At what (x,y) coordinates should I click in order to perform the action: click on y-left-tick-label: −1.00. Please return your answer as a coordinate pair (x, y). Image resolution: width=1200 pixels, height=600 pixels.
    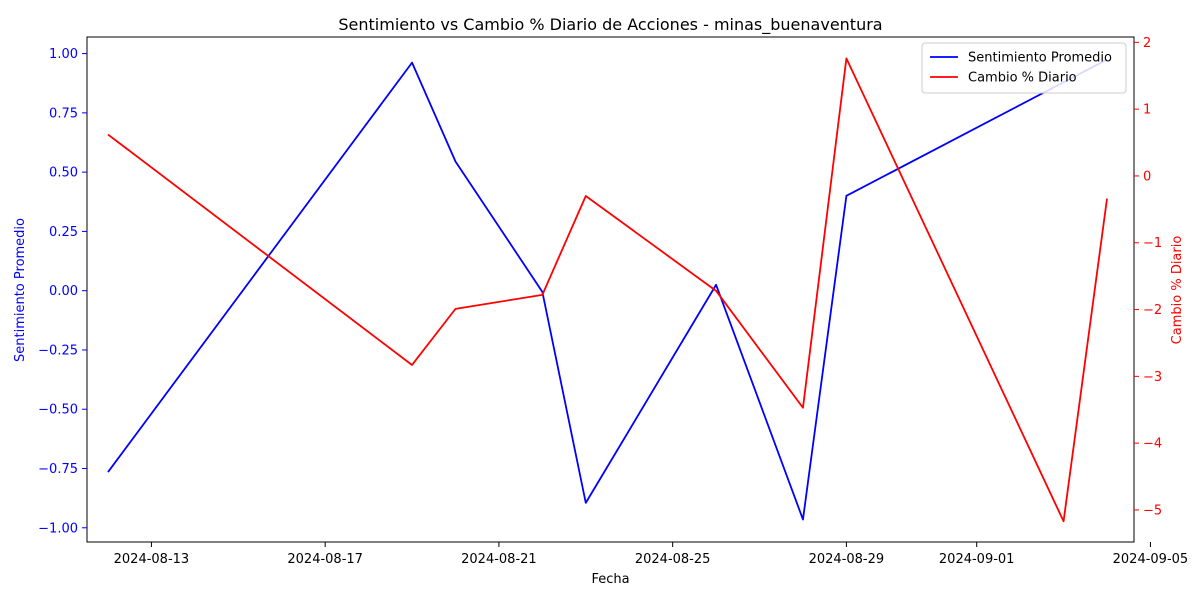
    Looking at the image, I should click on (58, 528).